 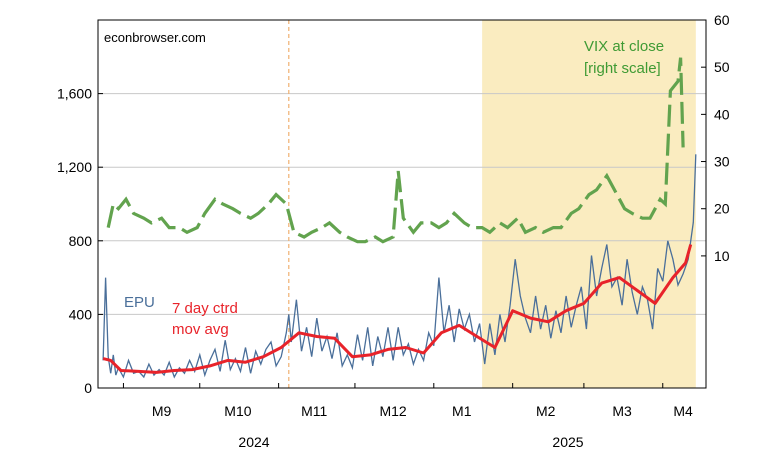 I want to click on right-tick-label-1: 20, so click(x=722, y=209).